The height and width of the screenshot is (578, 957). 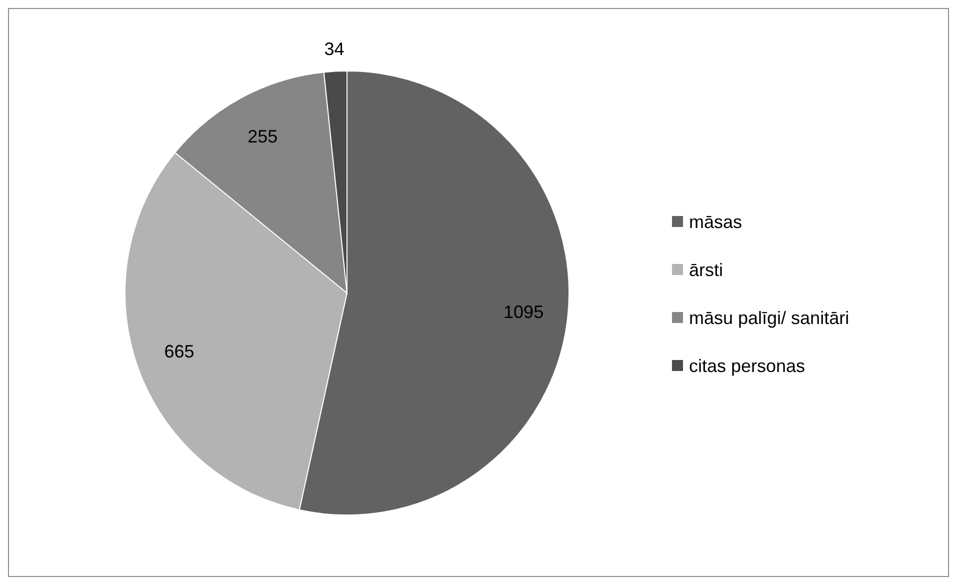 I want to click on data-label: 1095, so click(x=524, y=312).